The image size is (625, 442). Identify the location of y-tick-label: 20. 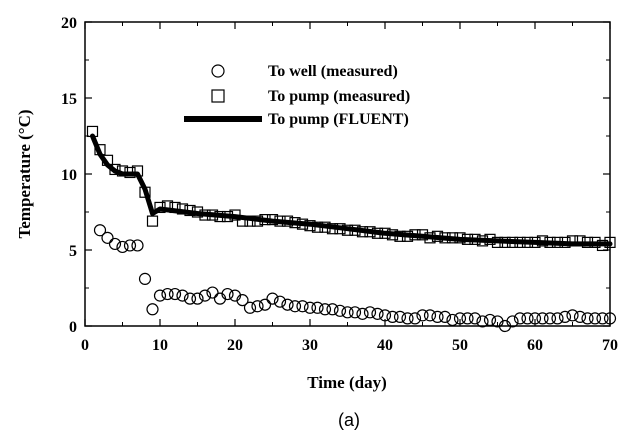
(69, 23).